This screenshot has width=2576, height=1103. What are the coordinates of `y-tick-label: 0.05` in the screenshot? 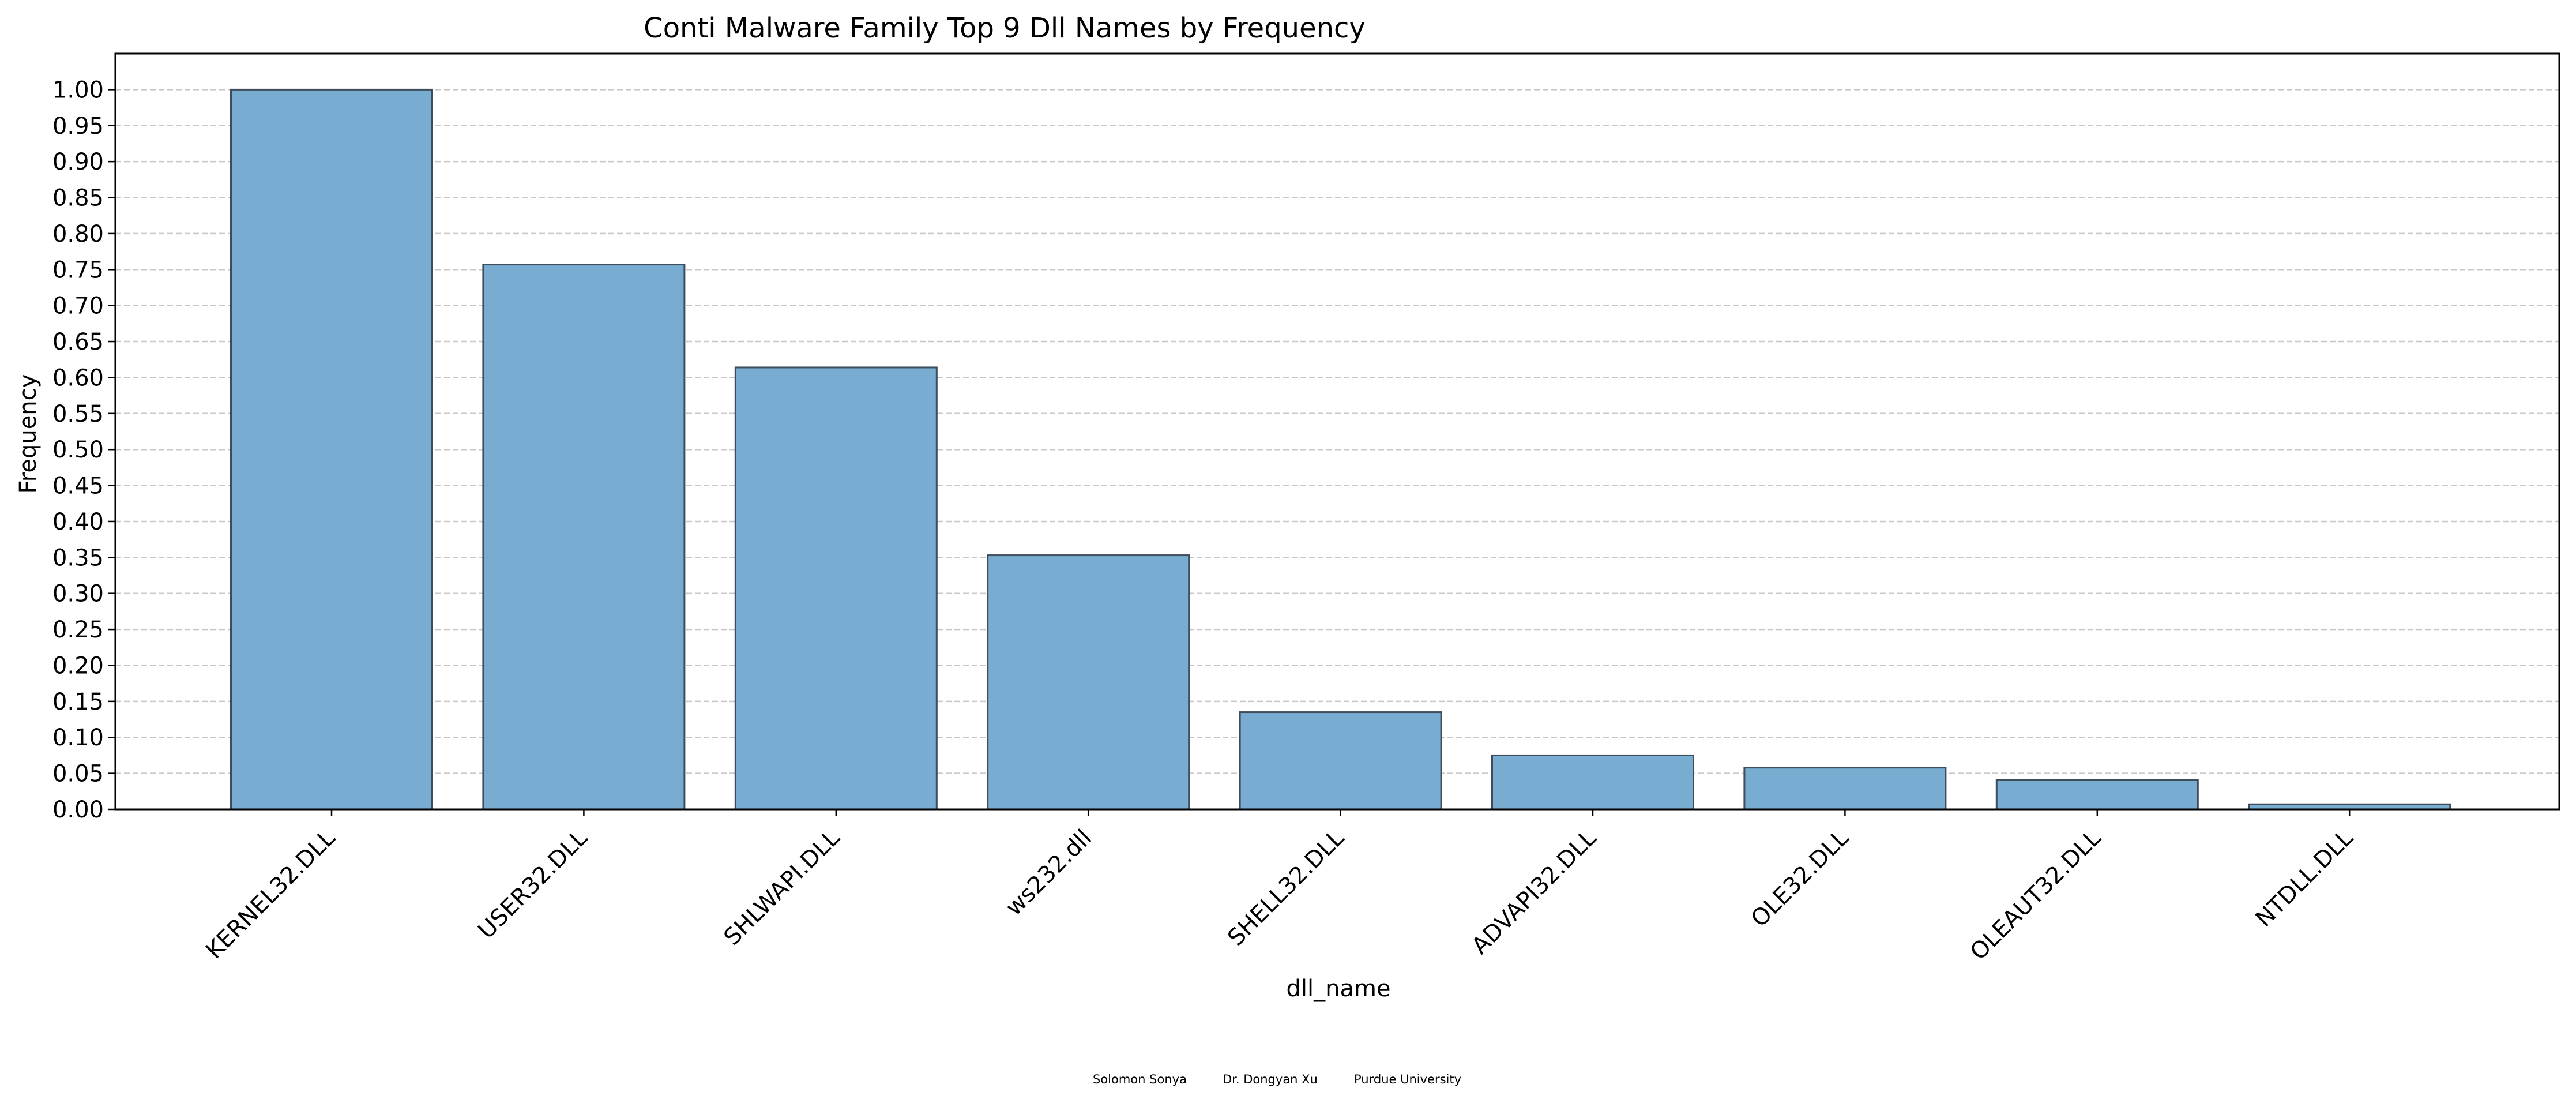 It's located at (78, 774).